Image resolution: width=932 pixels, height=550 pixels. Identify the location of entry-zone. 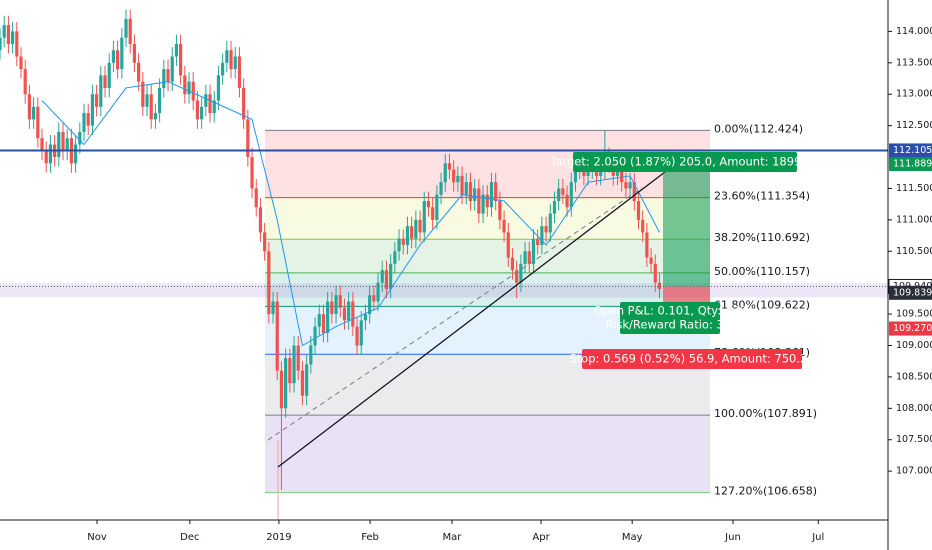
(444, 290).